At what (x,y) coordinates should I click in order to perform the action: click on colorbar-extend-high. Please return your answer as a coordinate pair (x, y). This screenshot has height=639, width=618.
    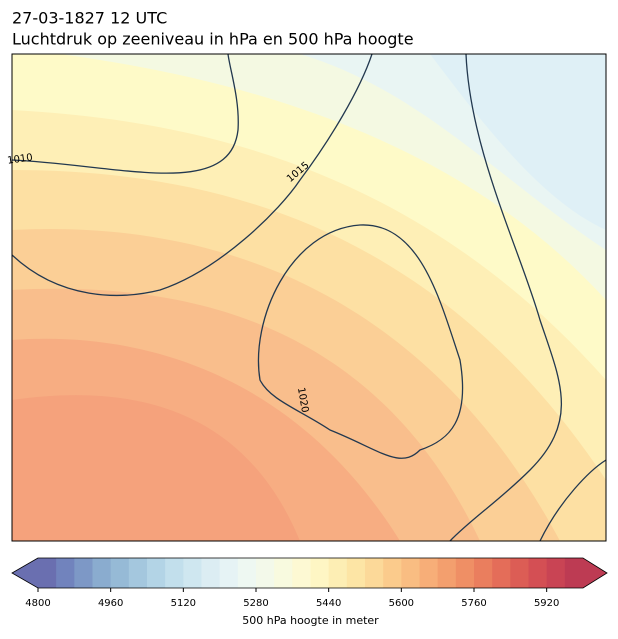
    Looking at the image, I should click on (595, 573).